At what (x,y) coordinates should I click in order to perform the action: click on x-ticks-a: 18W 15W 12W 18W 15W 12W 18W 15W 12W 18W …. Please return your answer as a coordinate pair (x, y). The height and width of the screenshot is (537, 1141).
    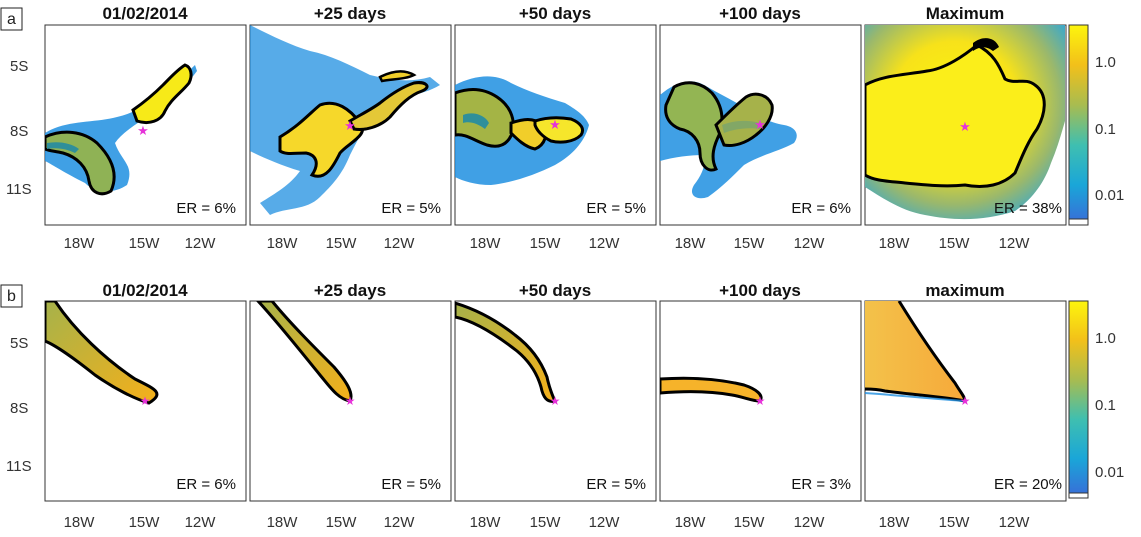
    Looking at the image, I should click on (547, 243).